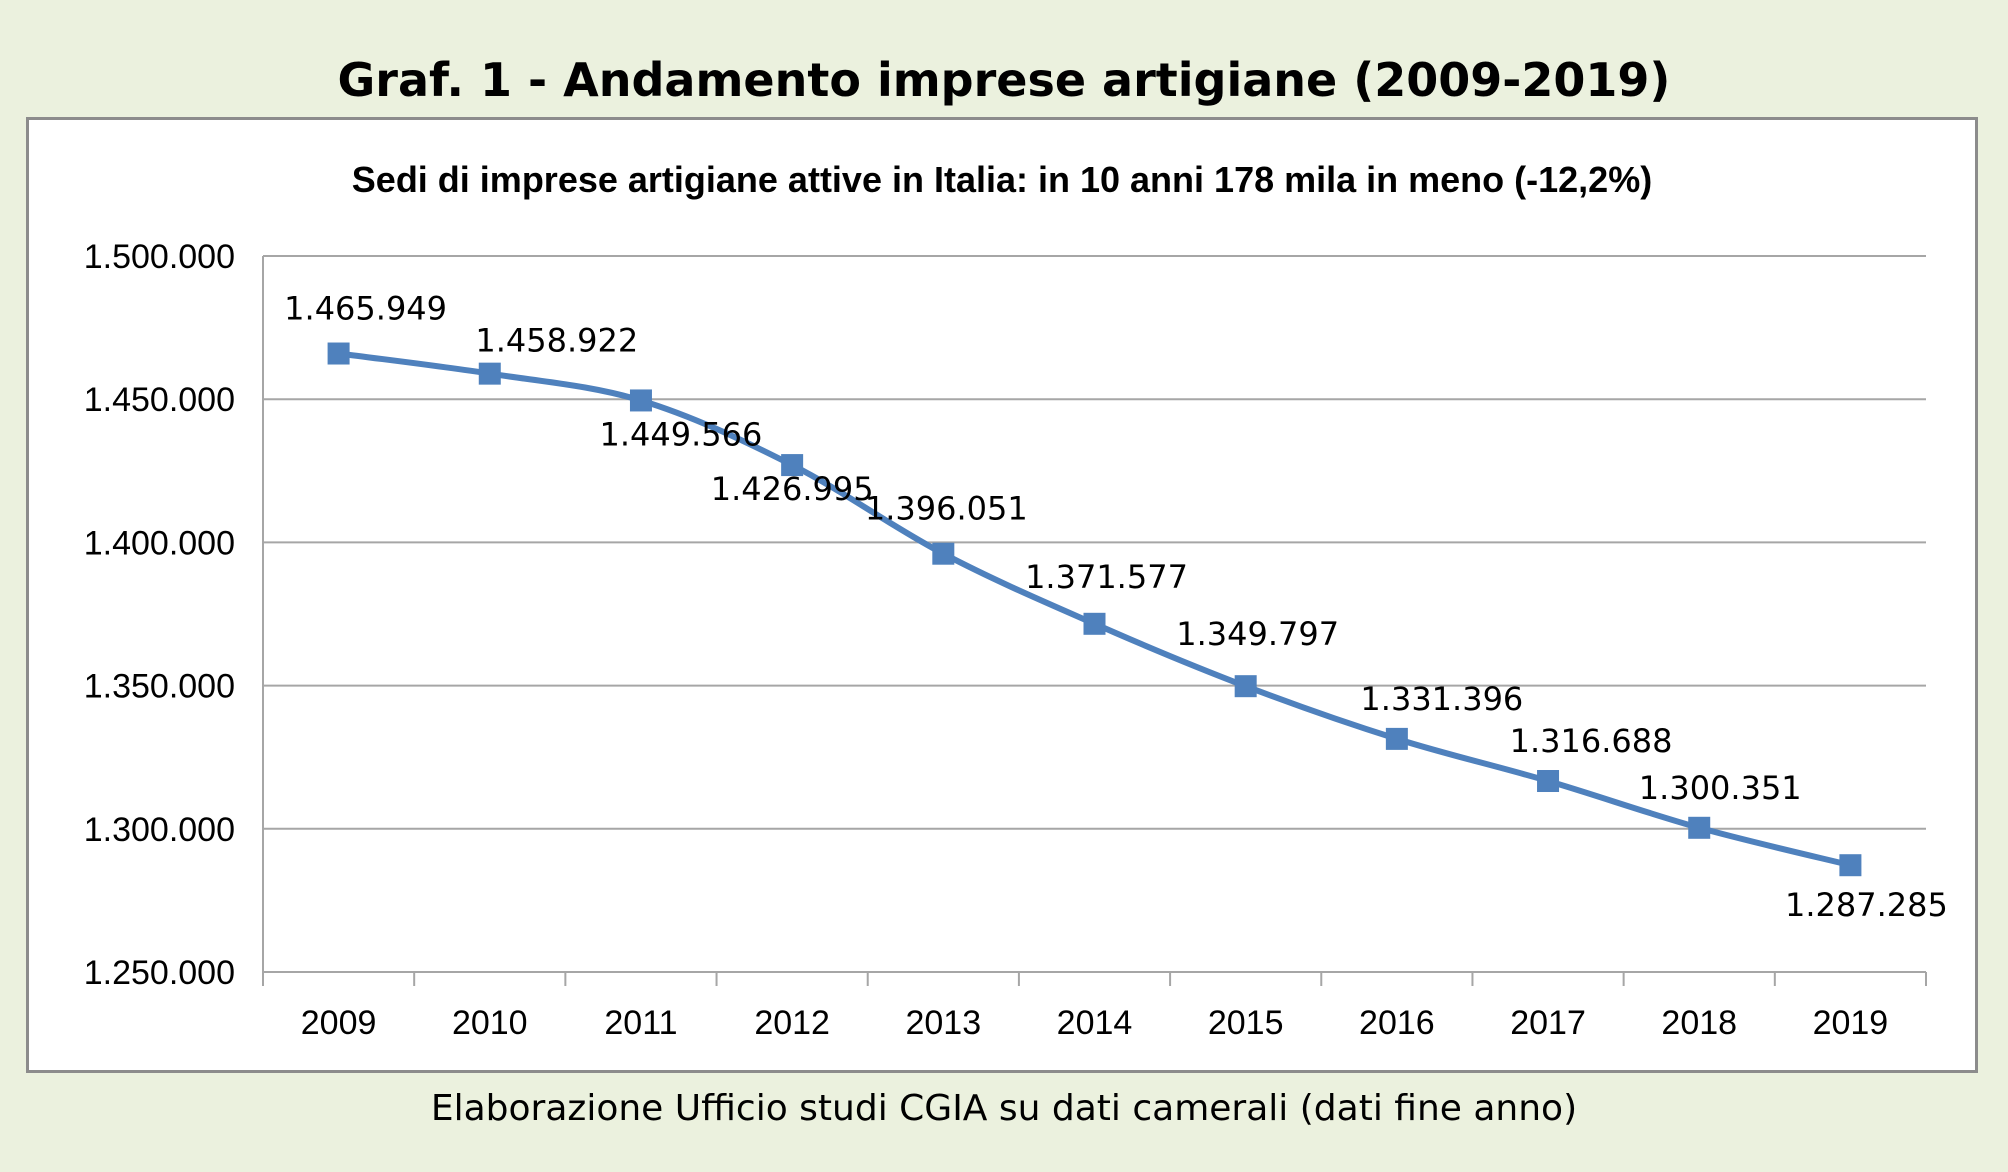 Image resolution: width=2008 pixels, height=1172 pixels. What do you see at coordinates (339, 1023) in the screenshot?
I see `x-tick-label: 2009` at bounding box center [339, 1023].